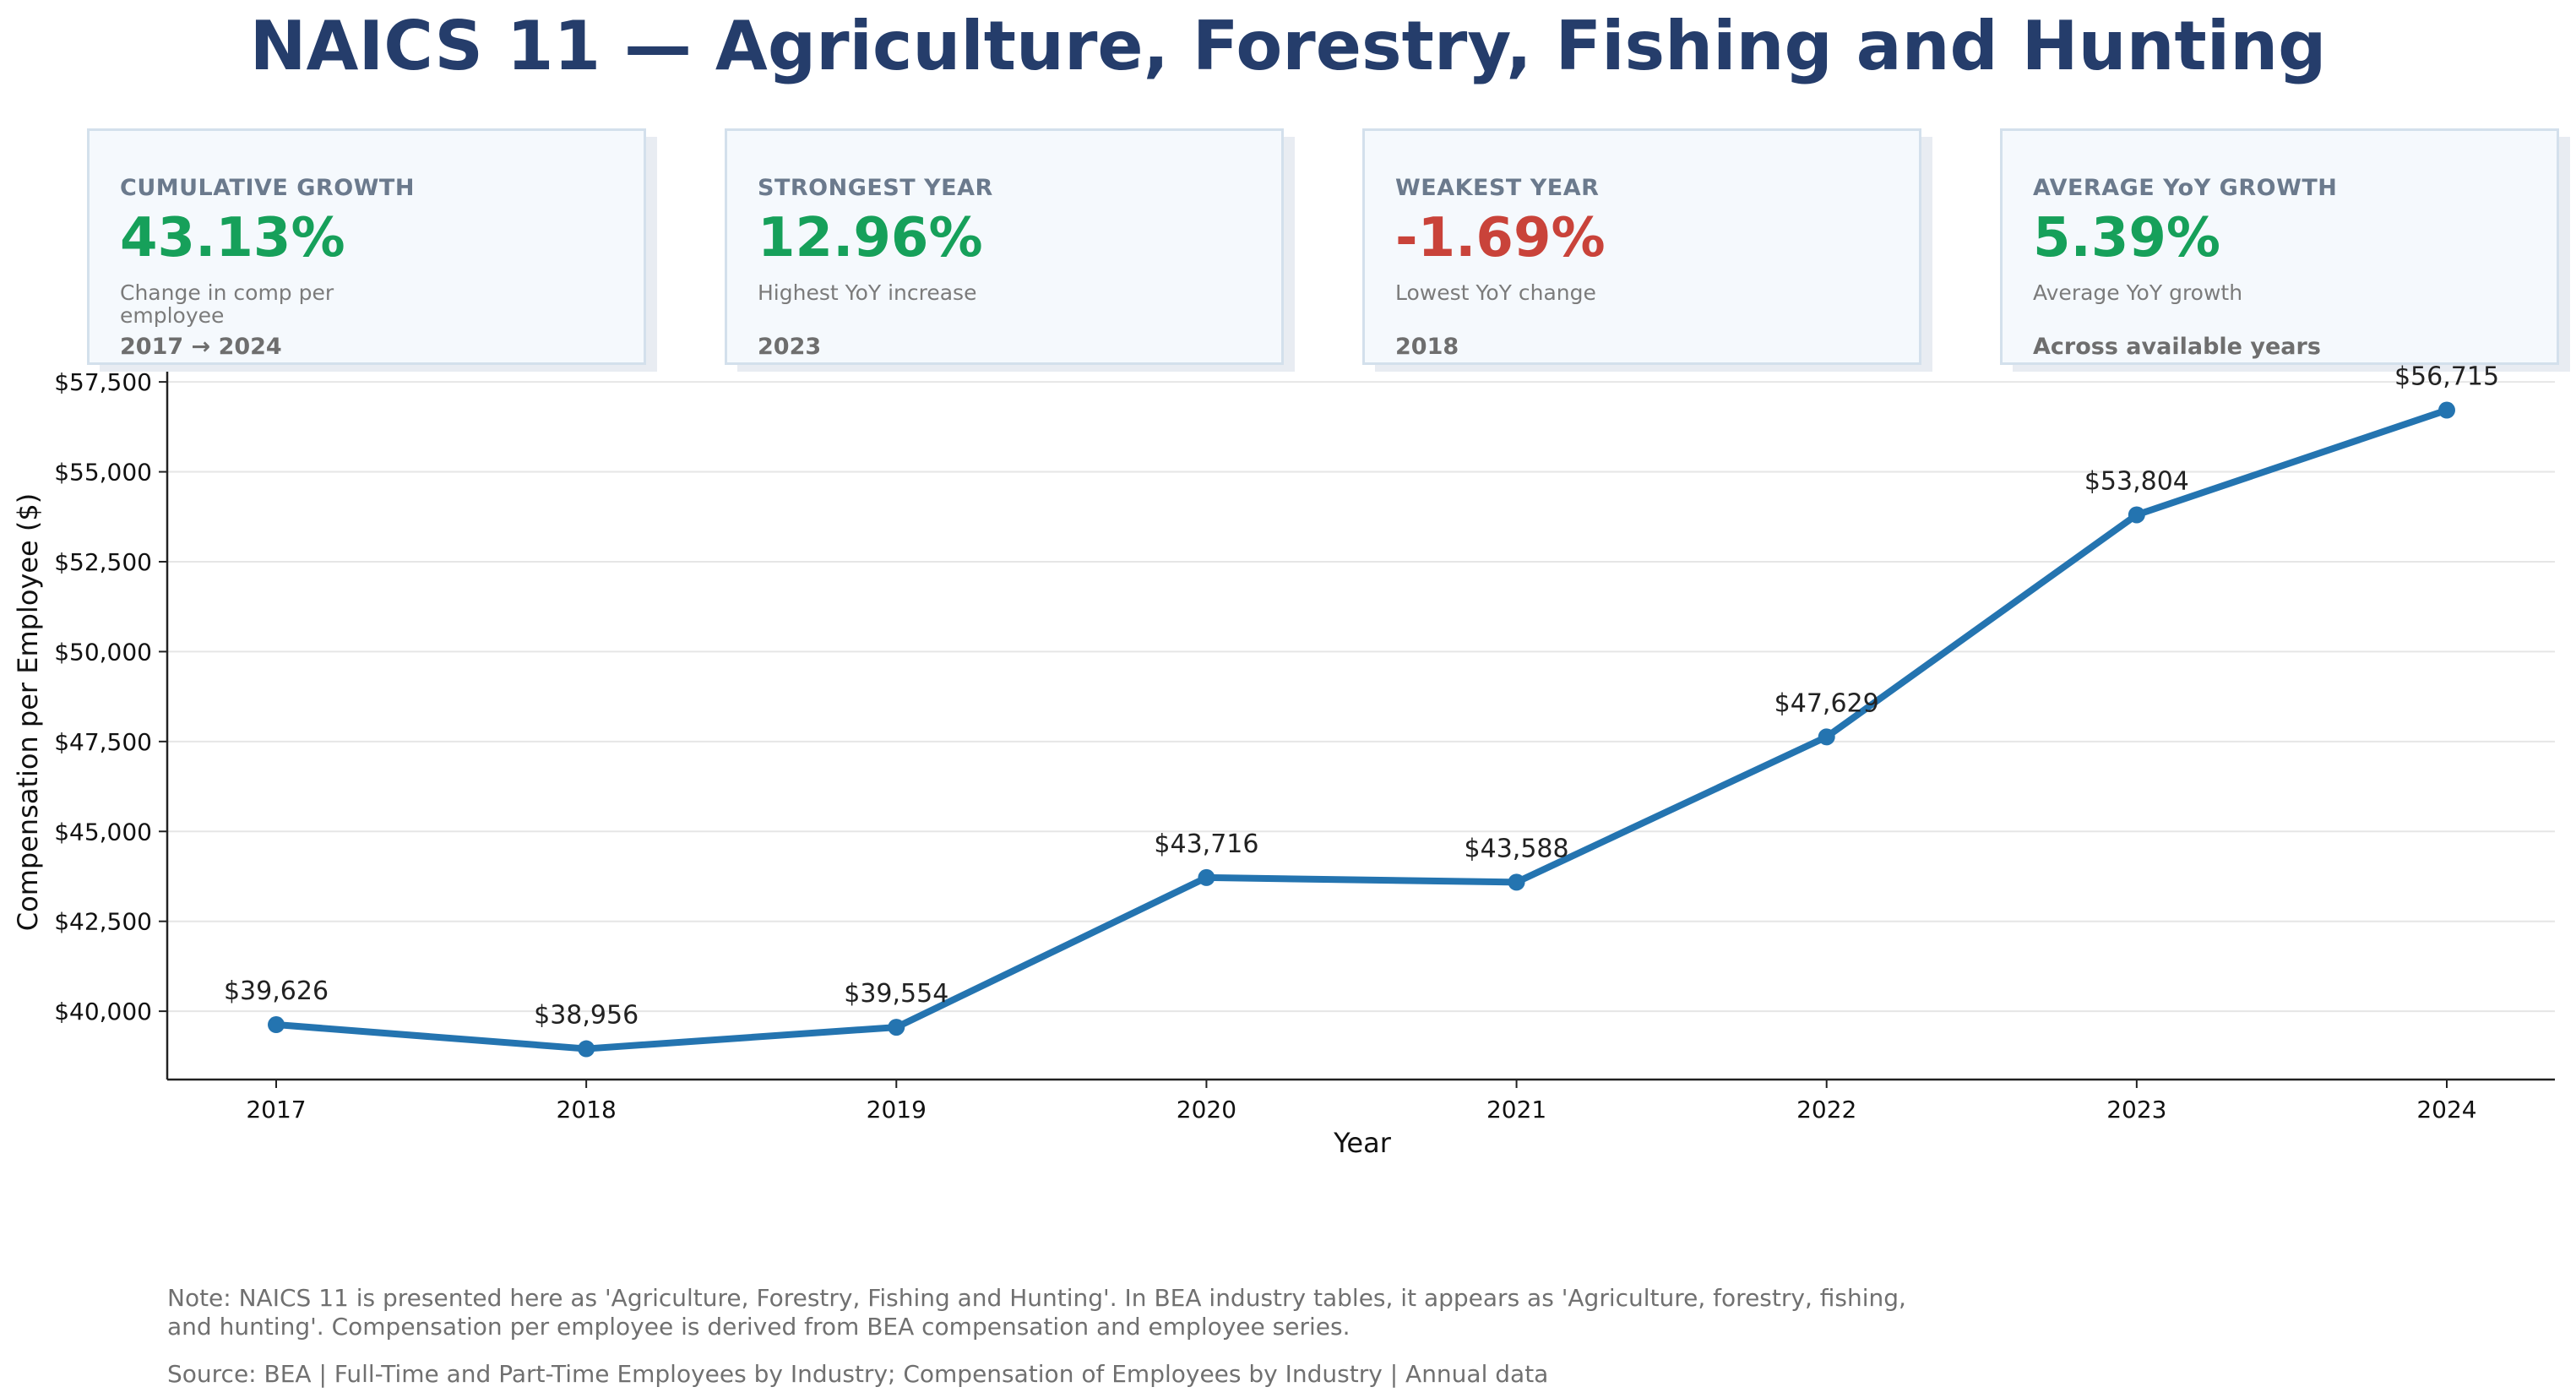 The image size is (2576, 1398). I want to click on kpi-subtitle: Highest YoY increase, so click(867, 292).